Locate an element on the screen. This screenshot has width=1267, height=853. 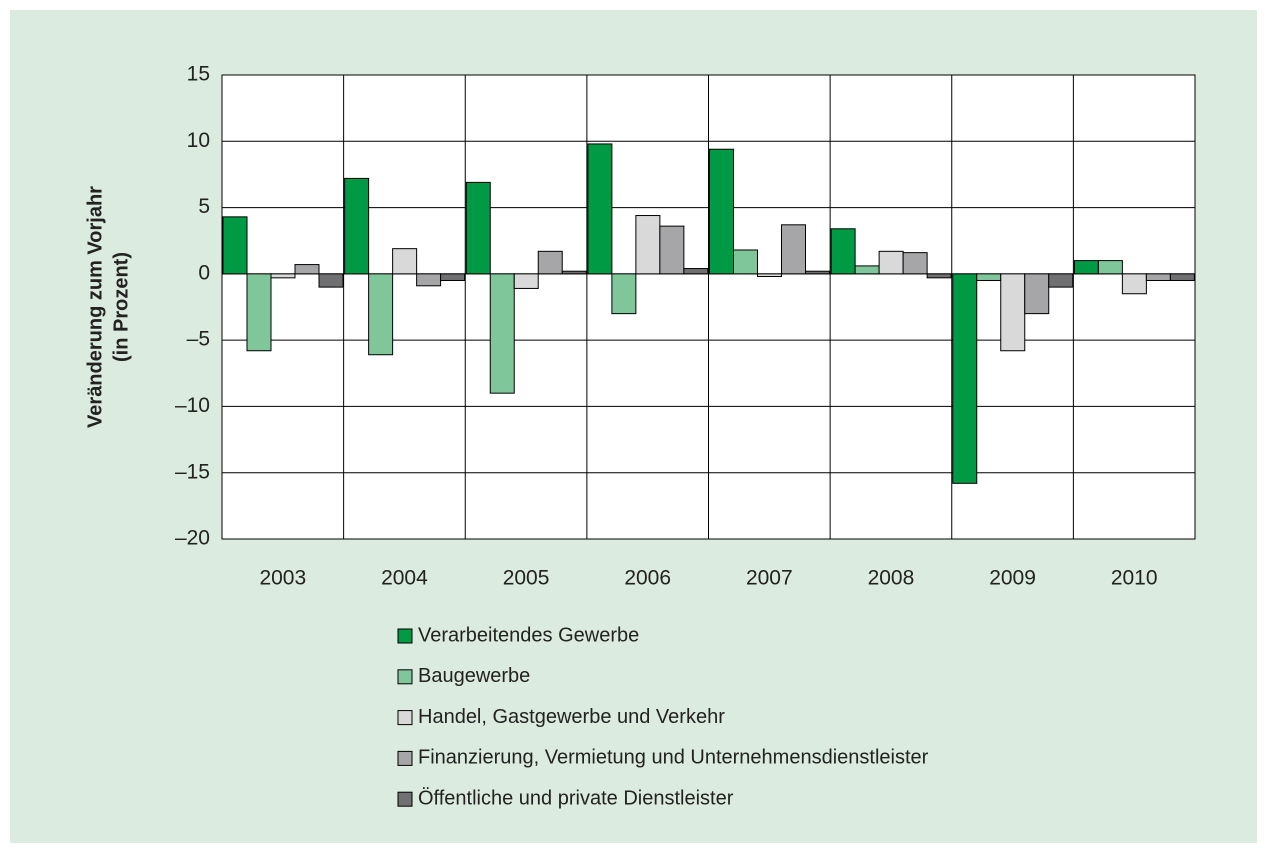
y-axis-label: Veränderung zum Vorjahr (in Prozent) is located at coordinates (108, 307).